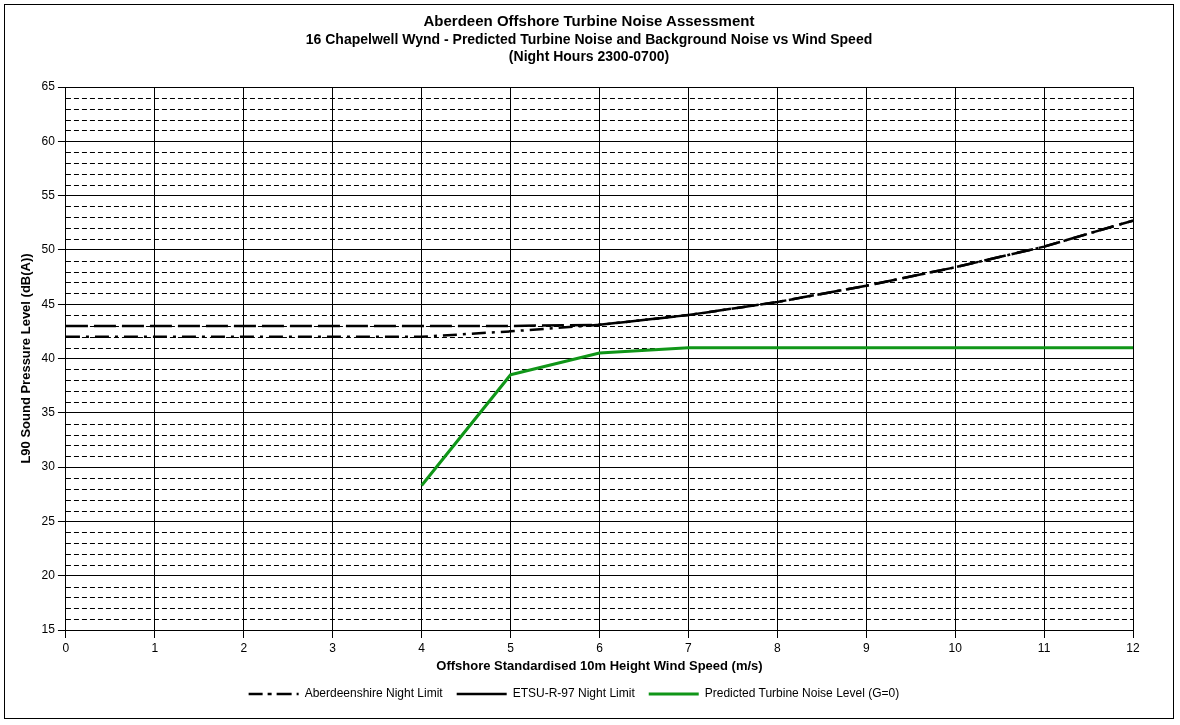 The image size is (1180, 725). Describe the element at coordinates (48, 86) in the screenshot. I see `y-tick-label: 65` at that location.